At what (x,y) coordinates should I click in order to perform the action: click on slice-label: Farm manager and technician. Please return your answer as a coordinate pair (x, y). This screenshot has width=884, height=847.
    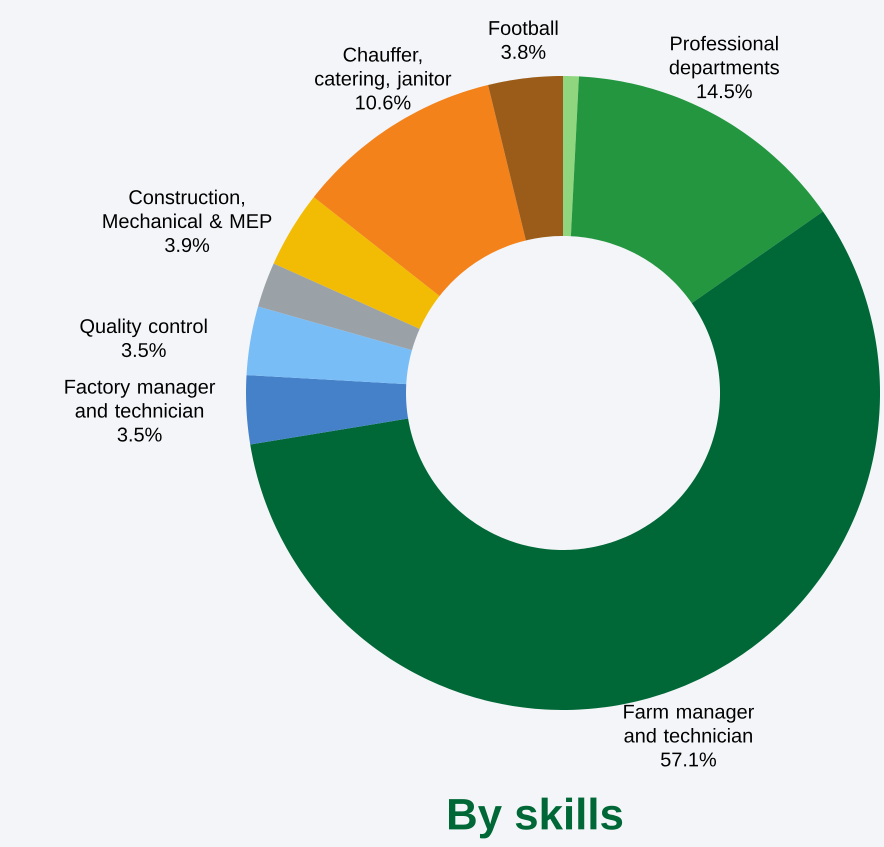
    Looking at the image, I should click on (689, 723).